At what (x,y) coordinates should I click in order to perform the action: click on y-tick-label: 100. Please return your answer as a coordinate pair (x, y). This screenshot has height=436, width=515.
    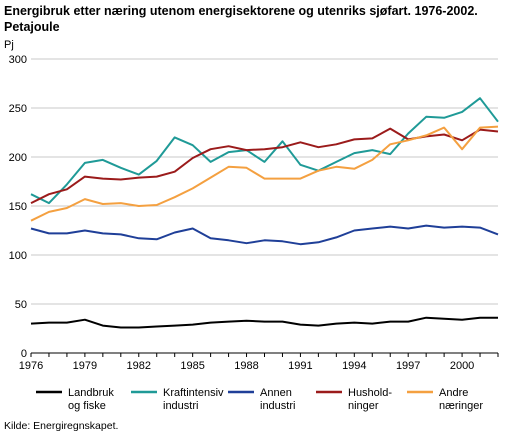
    Looking at the image, I should click on (18, 256).